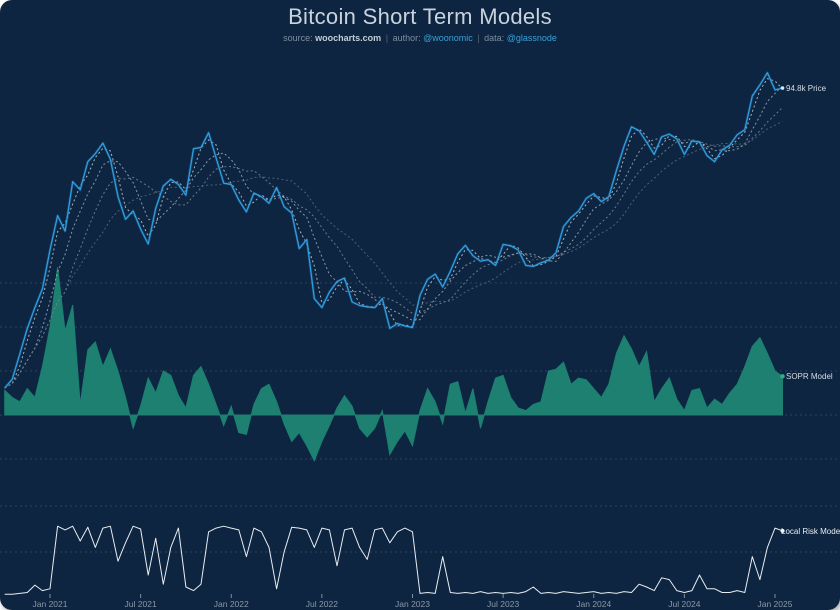  Describe the element at coordinates (782, 530) in the screenshot. I see `risk-endpoint-dot` at that location.